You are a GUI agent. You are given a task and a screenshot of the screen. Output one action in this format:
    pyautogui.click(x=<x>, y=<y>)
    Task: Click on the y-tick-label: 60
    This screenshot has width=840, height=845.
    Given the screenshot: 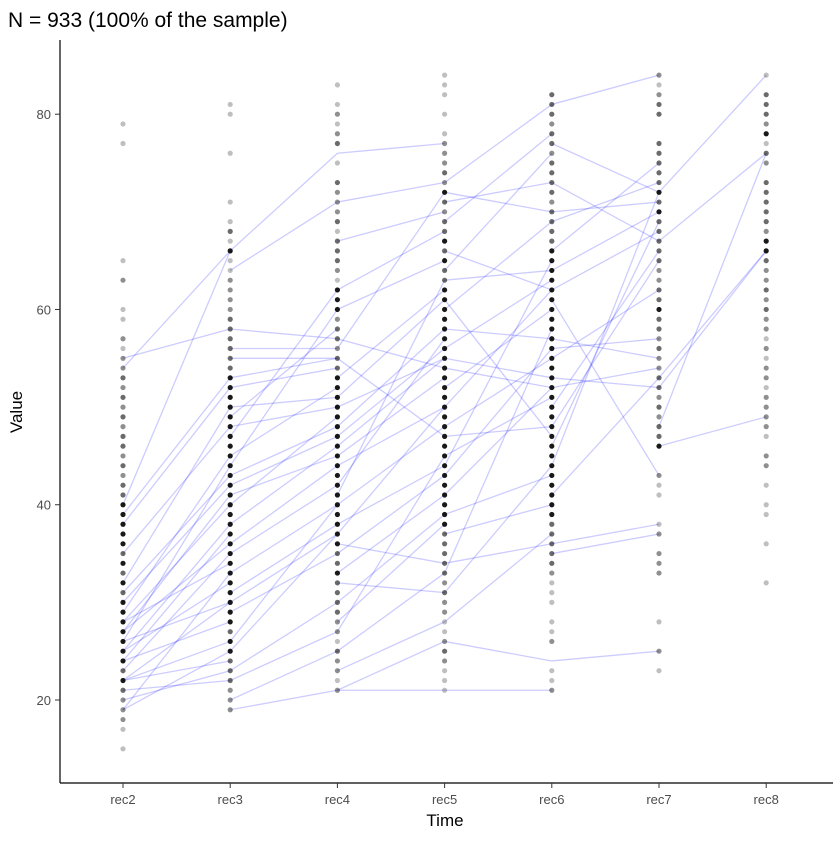 What is the action you would take?
    pyautogui.click(x=44, y=309)
    